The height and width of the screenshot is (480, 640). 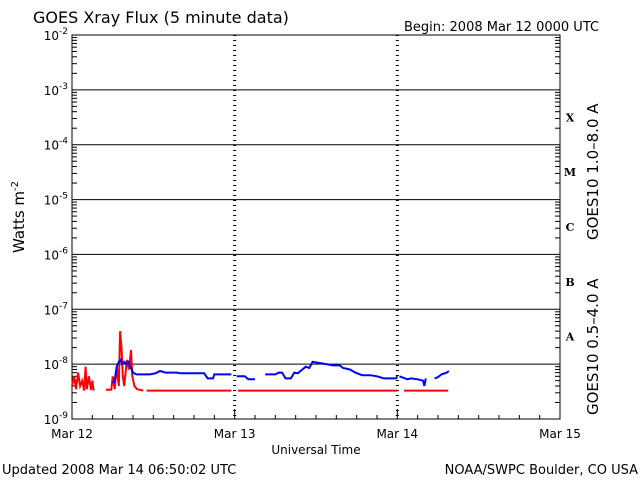 I want to click on x-axis-label: Universal Time, so click(x=315, y=450).